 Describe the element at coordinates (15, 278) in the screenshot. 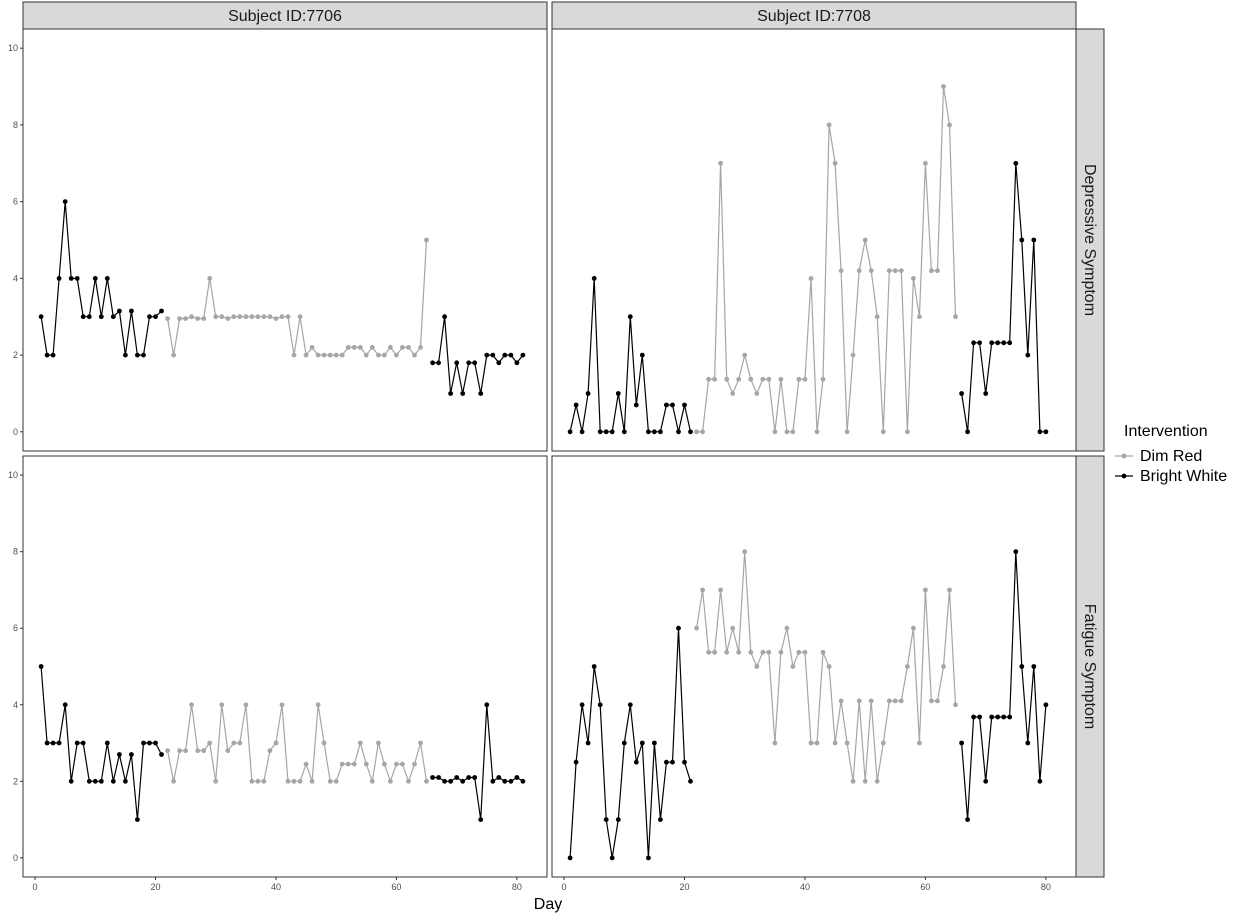

I see `y-tick-label: 4` at that location.